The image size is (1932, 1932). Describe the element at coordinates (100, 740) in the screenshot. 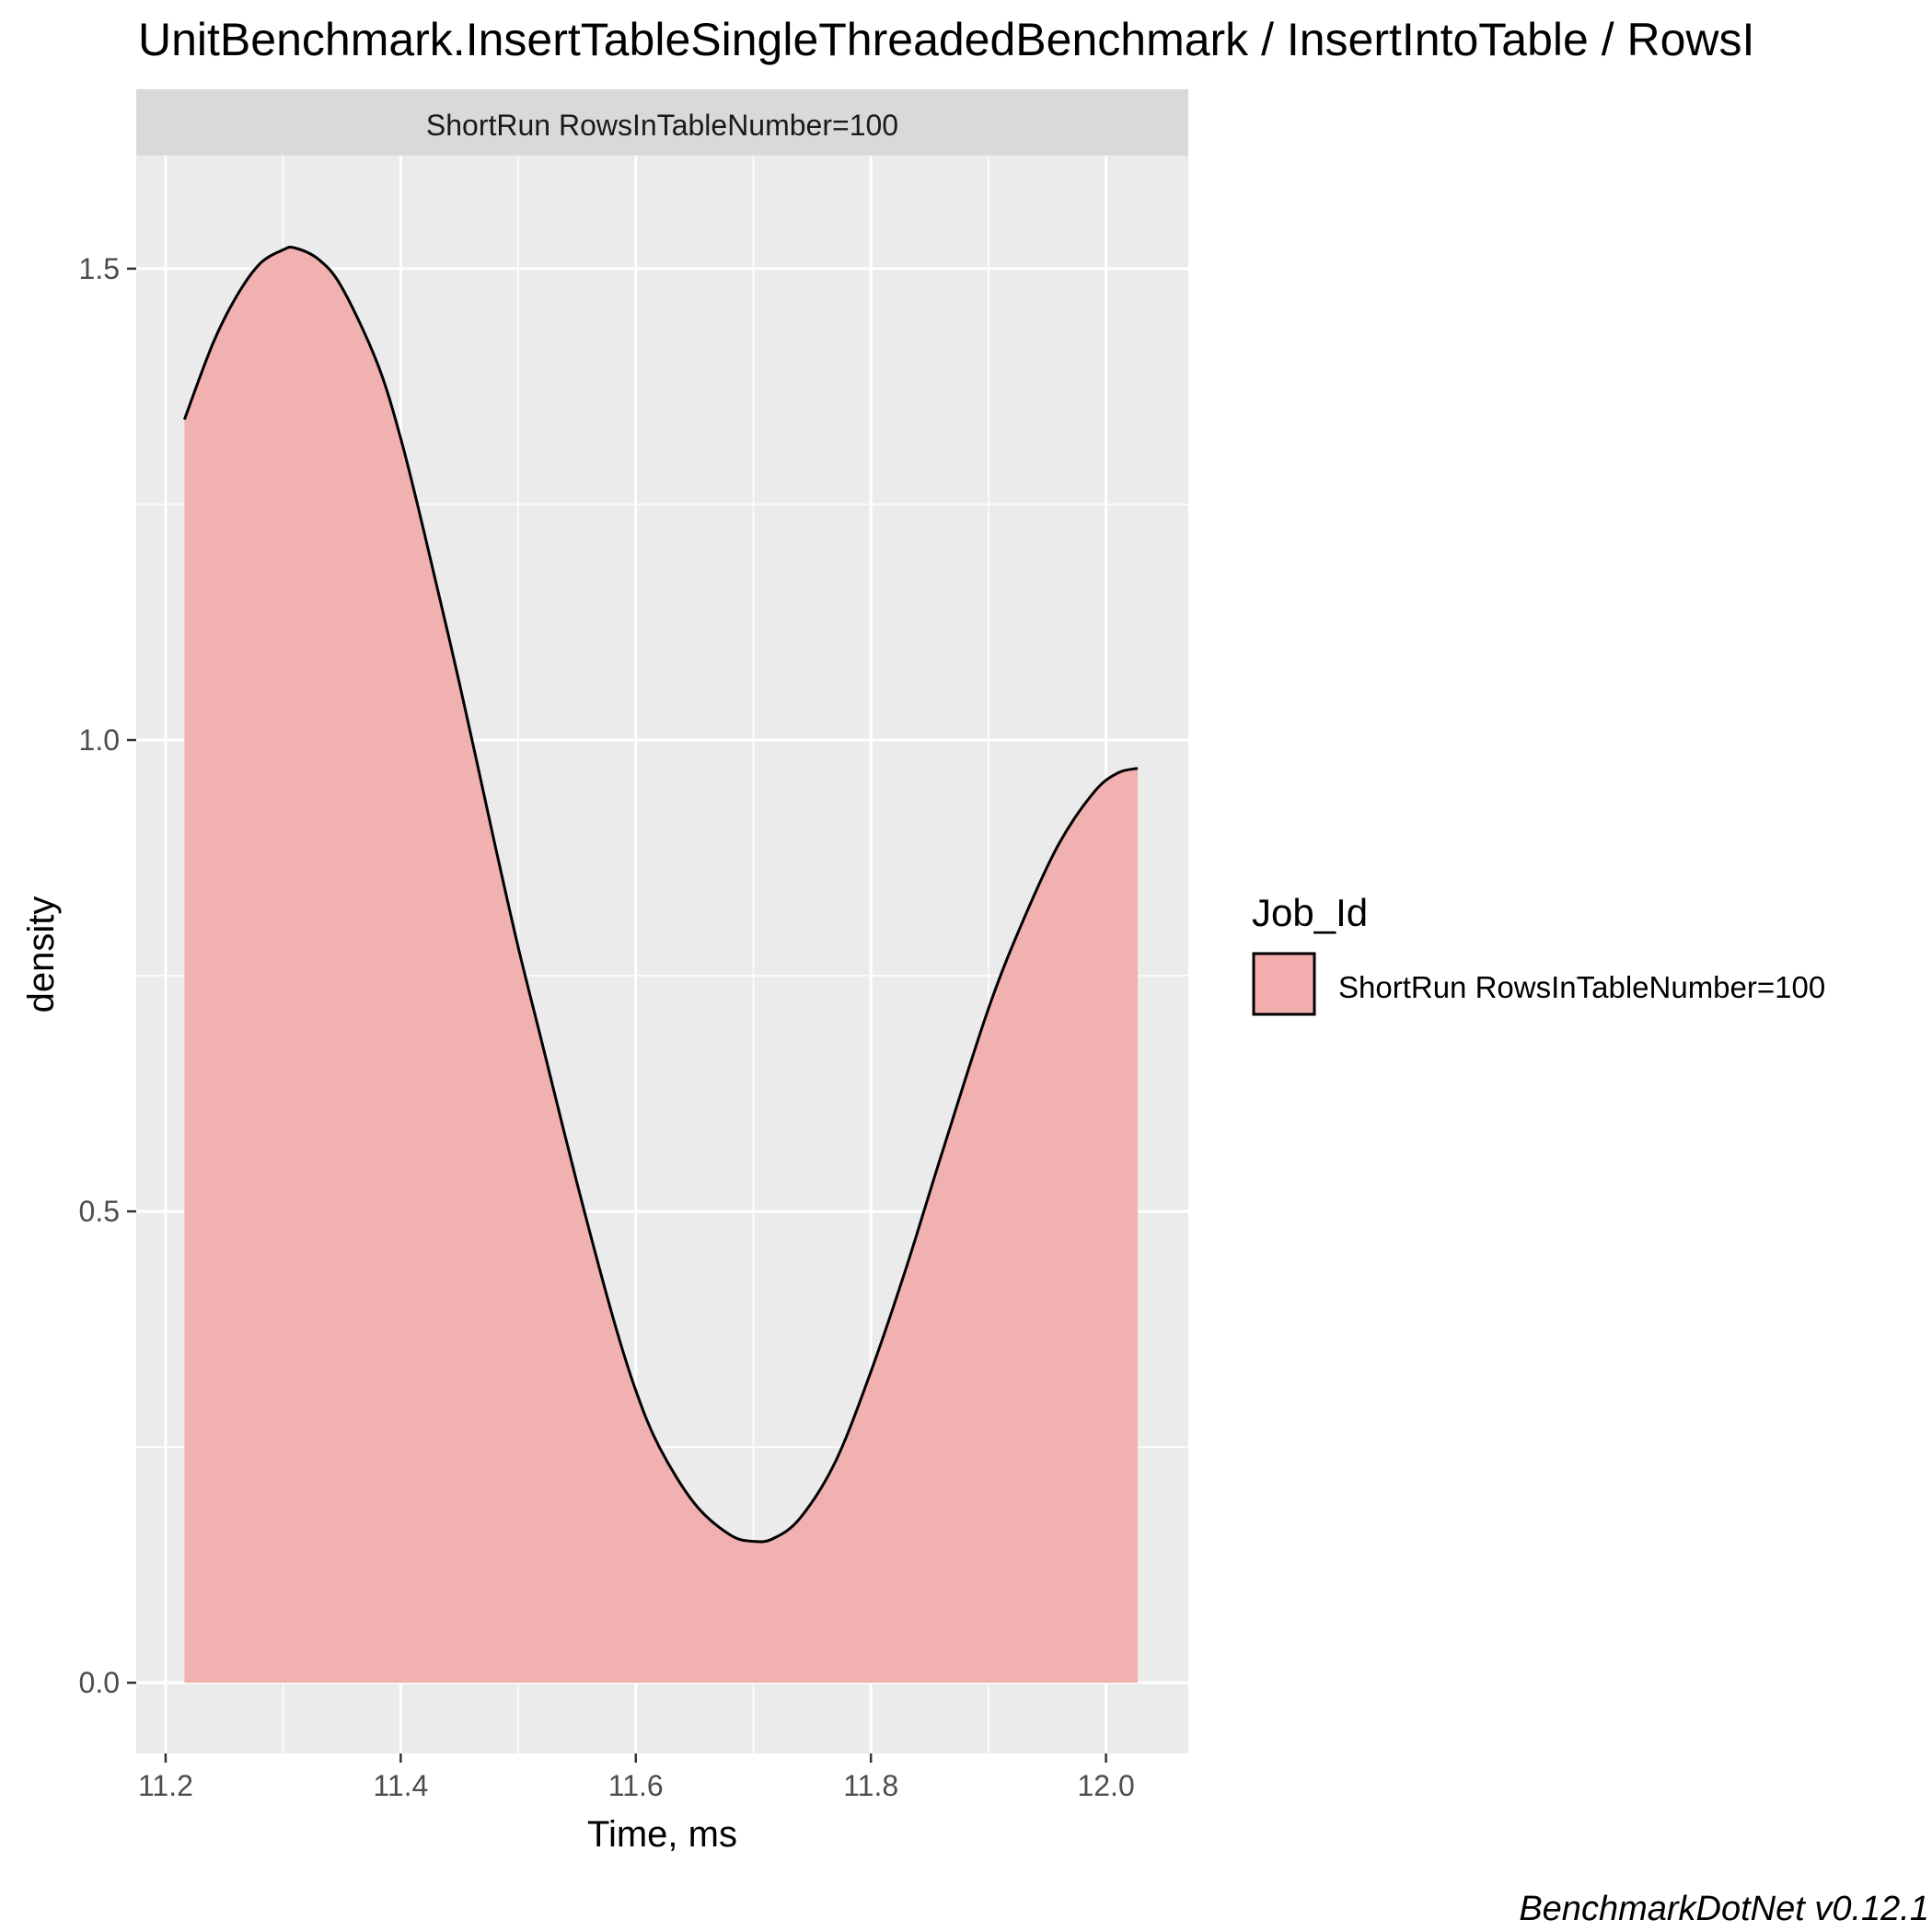

I see `y-tick-label: 1.0` at that location.